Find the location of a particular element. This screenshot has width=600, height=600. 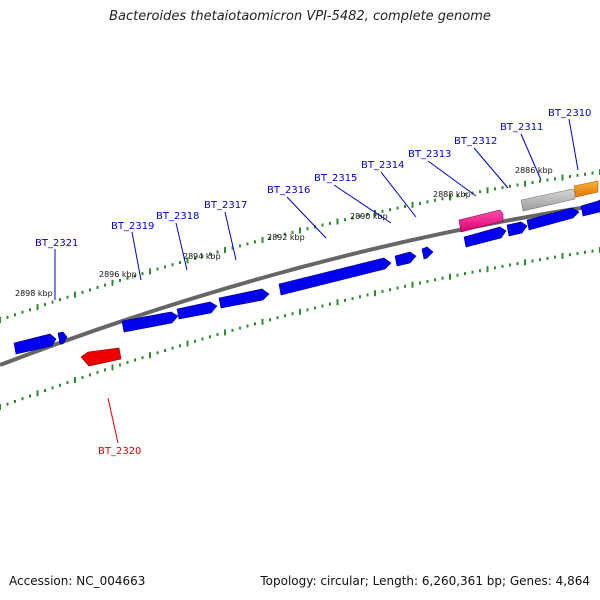

feature-grey is located at coordinates (548, 200).